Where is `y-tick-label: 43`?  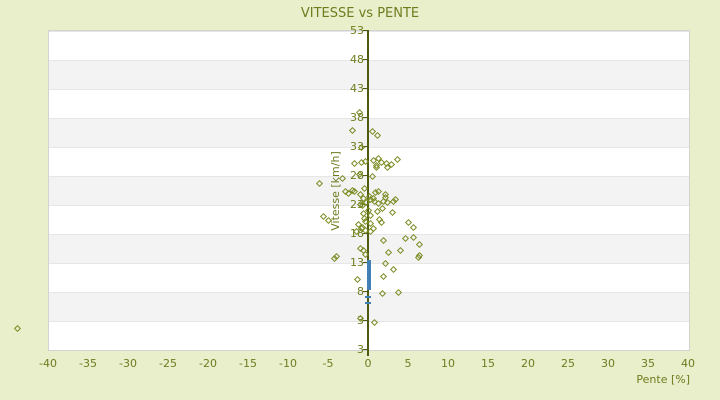 y-tick-label: 43 is located at coordinates (357, 88).